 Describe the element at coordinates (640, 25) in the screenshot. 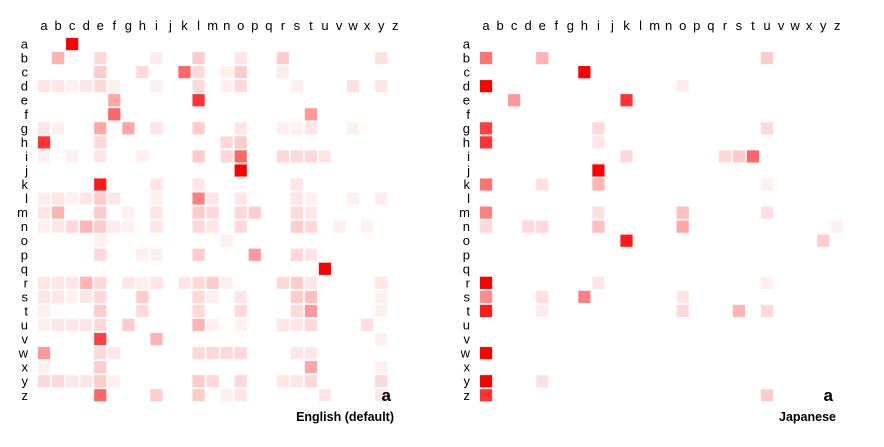

I see `column-label: l` at that location.